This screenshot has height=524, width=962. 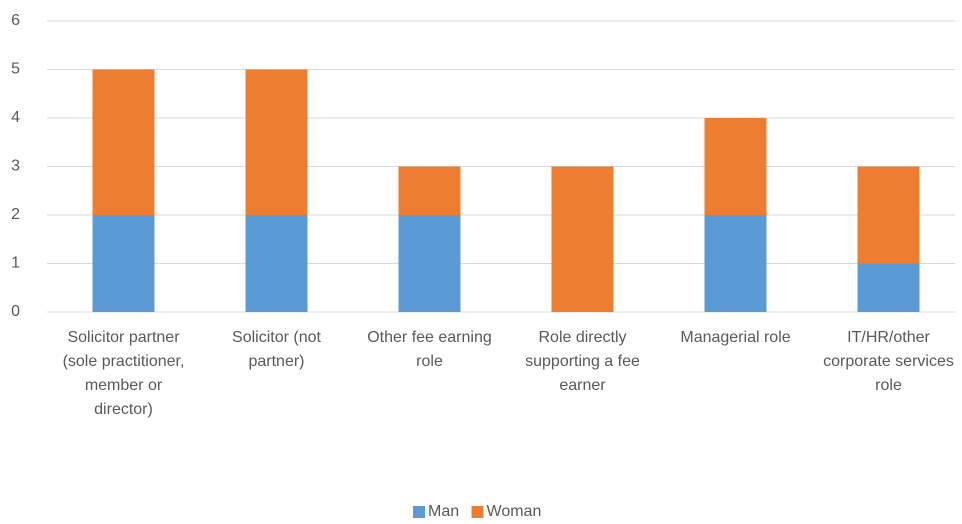 What do you see at coordinates (582, 361) in the screenshot?
I see `x-tick-label: Role directly supporting a fee earner` at bounding box center [582, 361].